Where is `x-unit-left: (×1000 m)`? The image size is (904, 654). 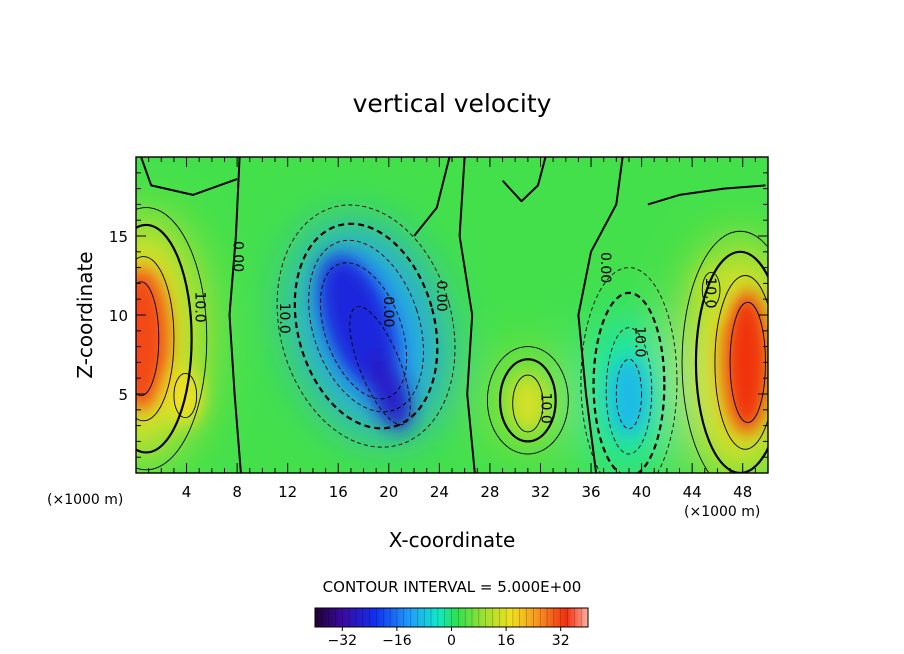 x-unit-left: (×1000 m) is located at coordinates (85, 500).